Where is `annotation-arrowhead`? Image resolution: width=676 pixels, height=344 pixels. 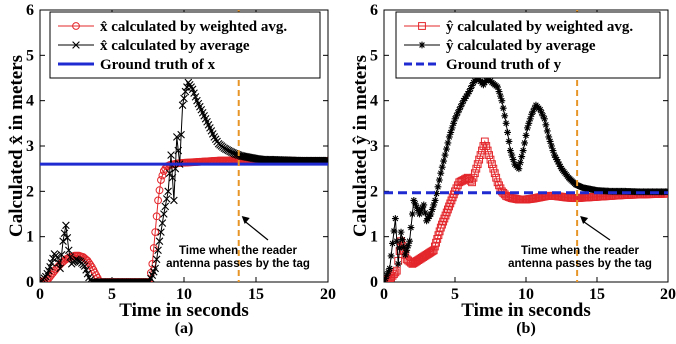
annotation-arrowhead is located at coordinates (245, 220).